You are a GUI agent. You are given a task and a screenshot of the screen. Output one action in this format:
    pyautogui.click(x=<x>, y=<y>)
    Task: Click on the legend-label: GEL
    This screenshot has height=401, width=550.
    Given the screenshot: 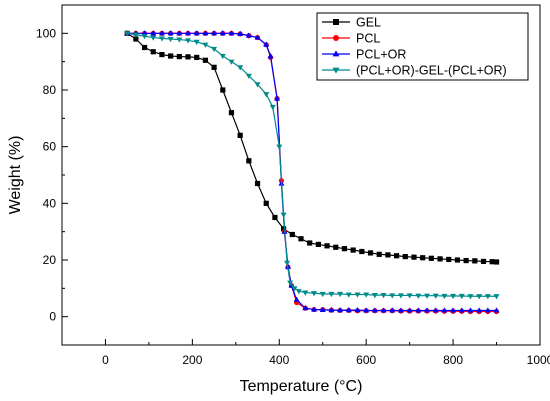 What is the action you would take?
    pyautogui.click(x=368, y=23)
    